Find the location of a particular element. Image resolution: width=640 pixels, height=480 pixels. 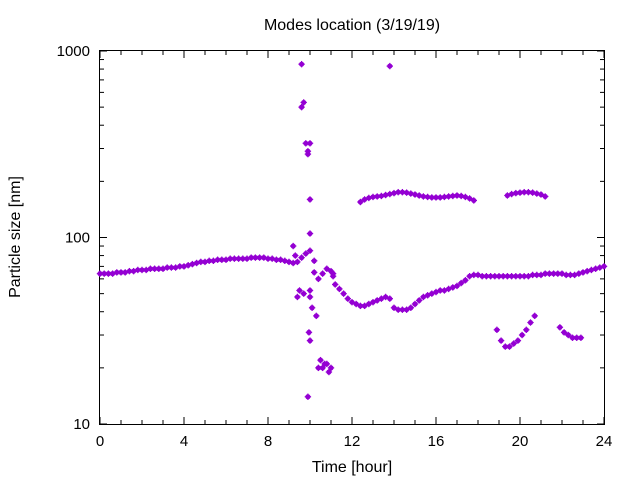

y-tick-label: 100 is located at coordinates (77, 238).